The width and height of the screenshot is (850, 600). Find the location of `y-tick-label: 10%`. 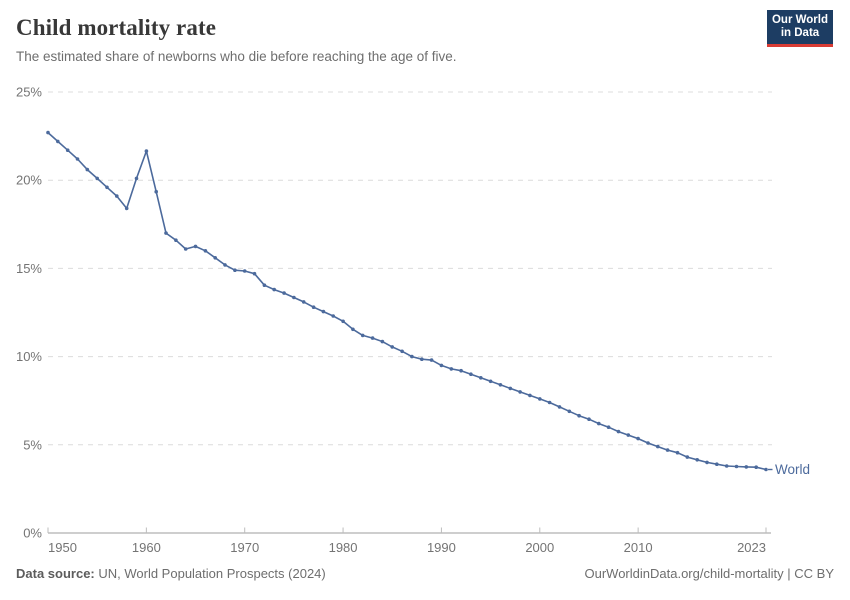

y-tick-label: 10% is located at coordinates (29, 356).